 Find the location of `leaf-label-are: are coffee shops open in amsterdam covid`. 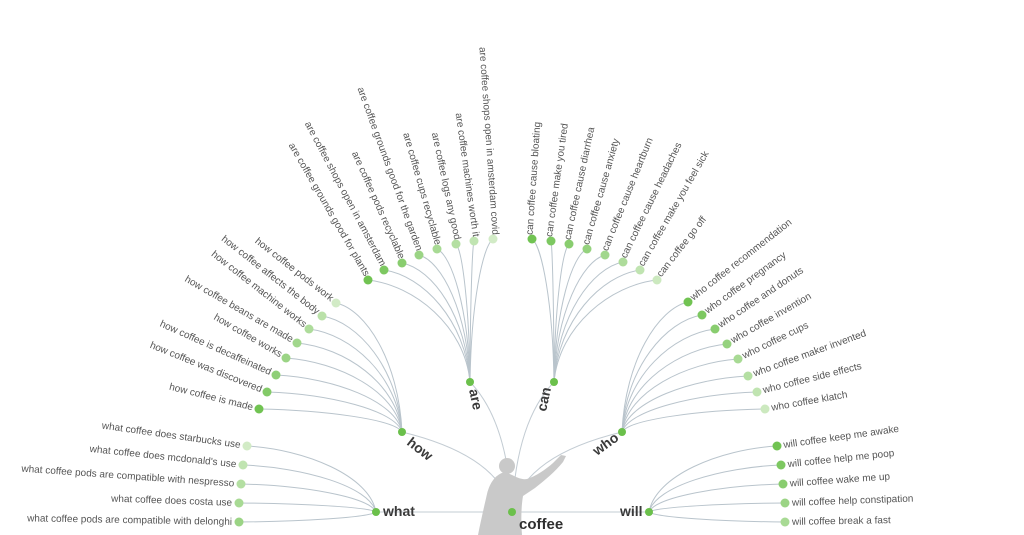

leaf-label-are: are coffee shops open in amsterdam covid is located at coordinates (488, 141).